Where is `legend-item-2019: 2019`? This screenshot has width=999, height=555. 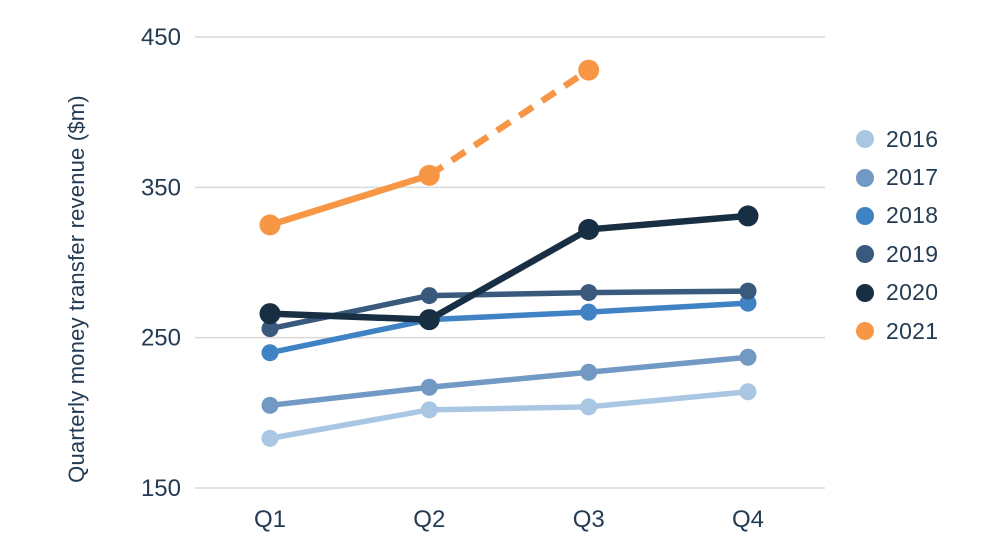
legend-item-2019: 2019 is located at coordinates (897, 254).